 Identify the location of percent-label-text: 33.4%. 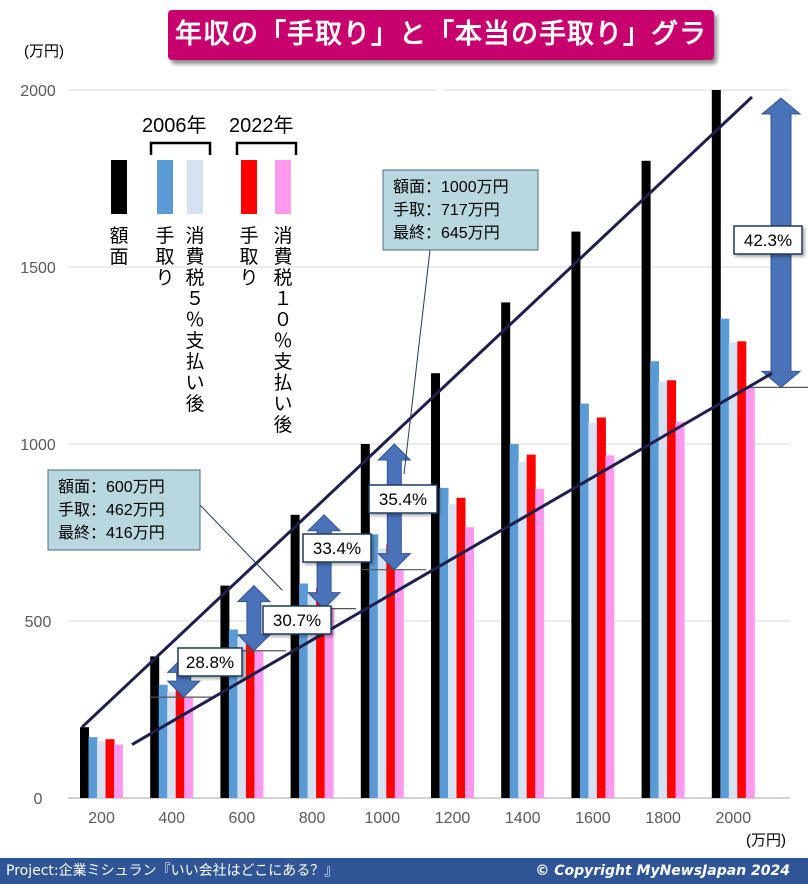
(337, 548).